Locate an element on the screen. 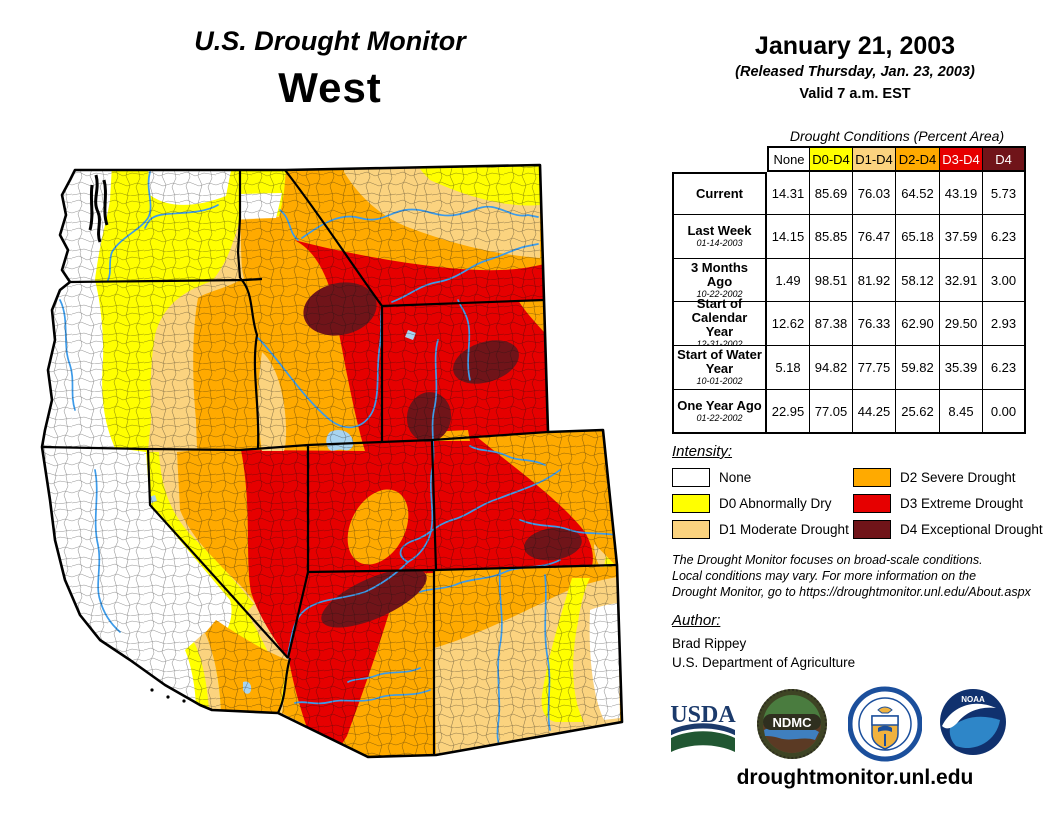 The width and height of the screenshot is (1056, 816). noaa-logo: NOAA is located at coordinates (973, 722).